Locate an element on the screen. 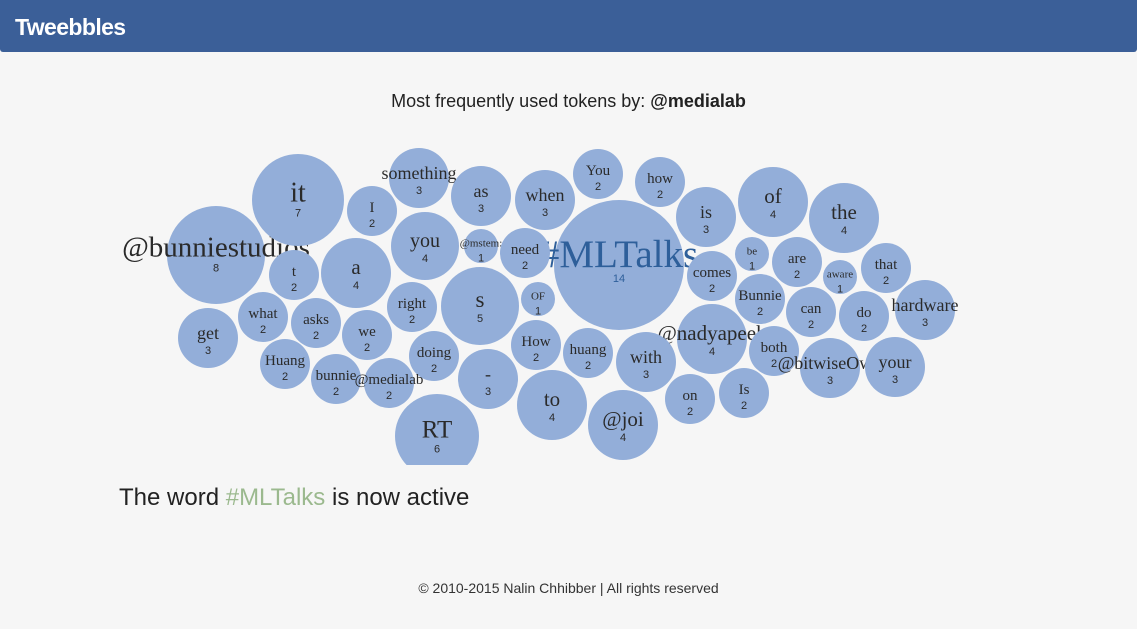  bubble: You 2 is located at coordinates (598, 174).